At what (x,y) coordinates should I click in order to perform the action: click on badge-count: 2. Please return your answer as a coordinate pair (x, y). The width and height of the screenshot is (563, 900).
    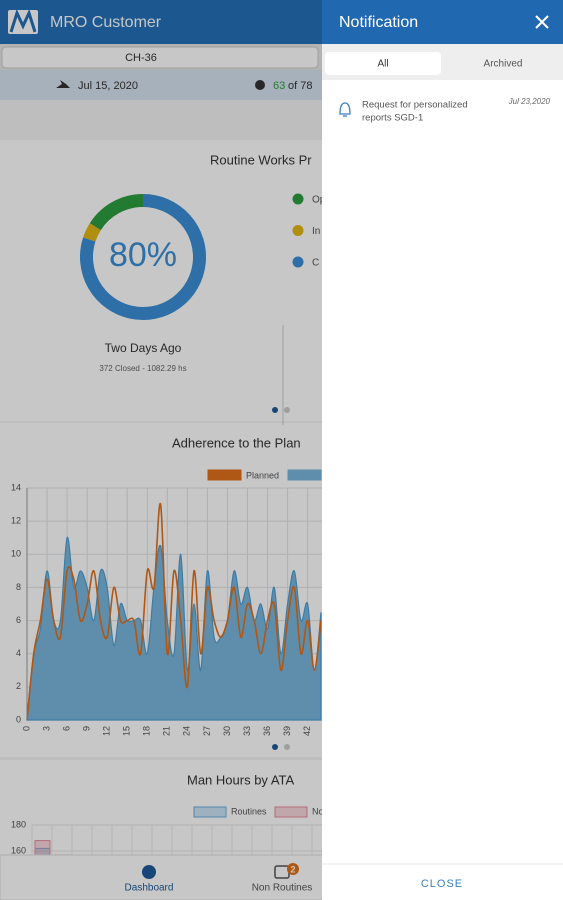
    Looking at the image, I should click on (292, 869).